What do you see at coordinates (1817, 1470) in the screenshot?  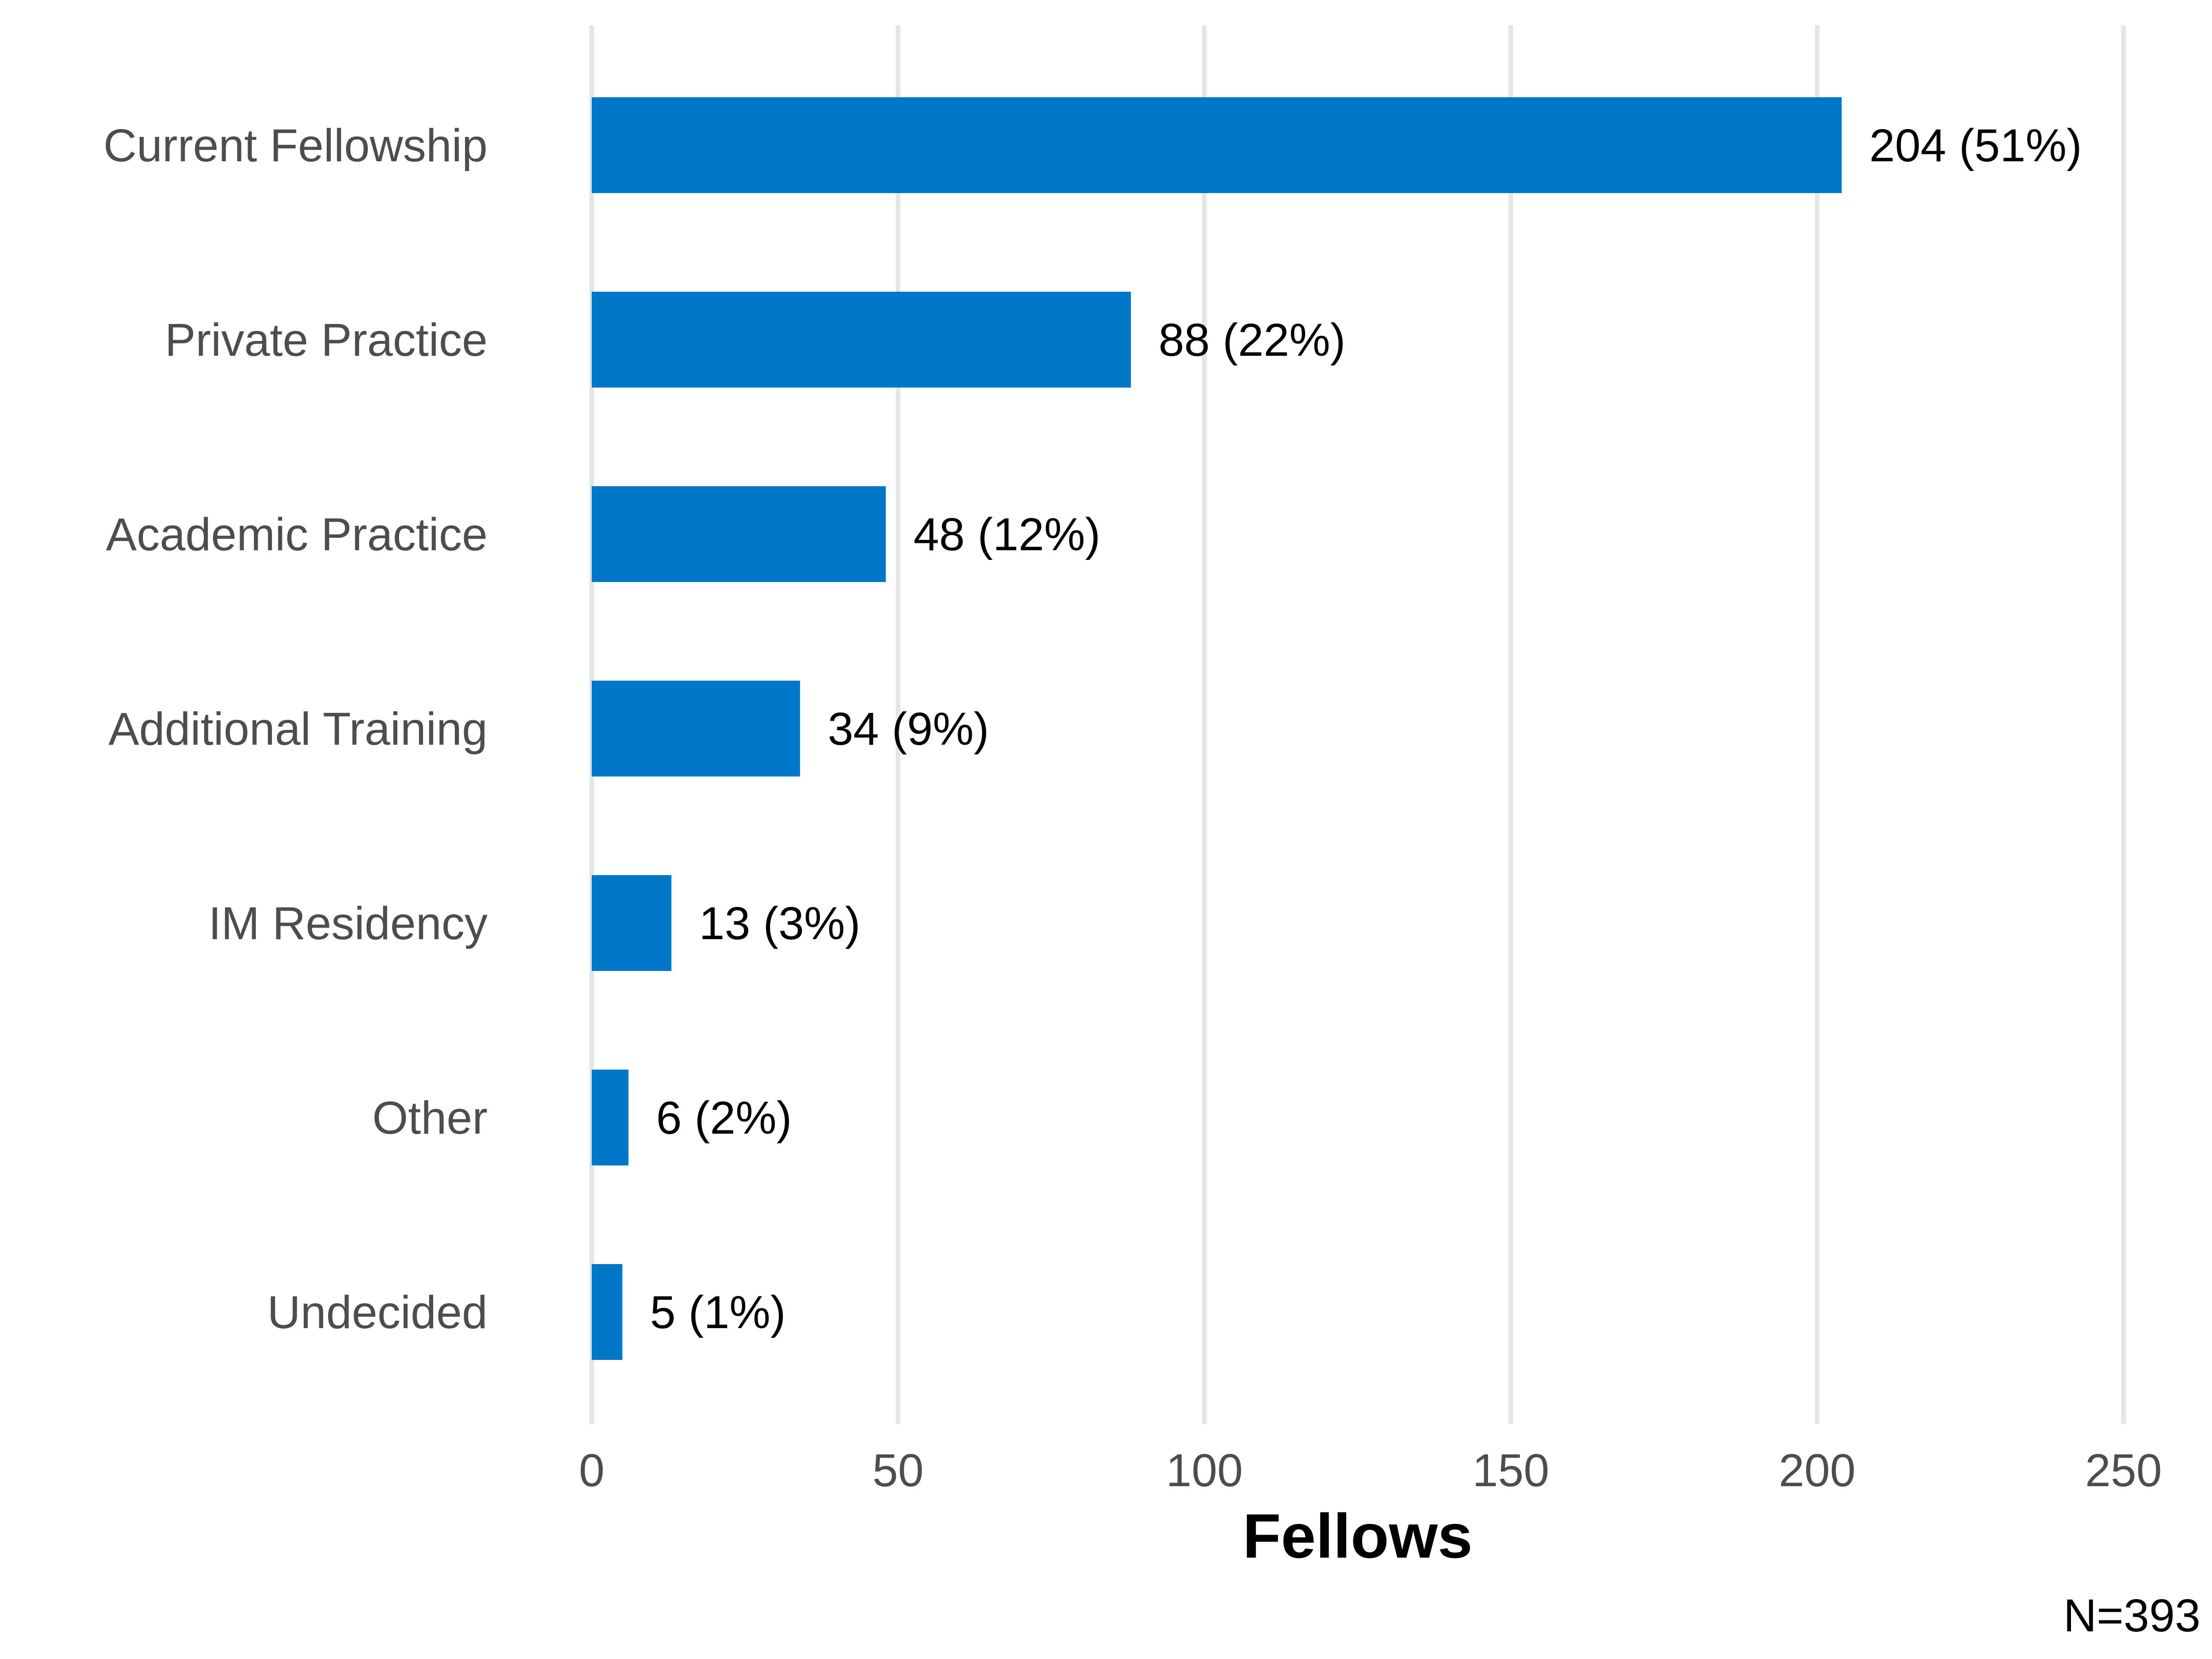 I see `x-tick-label-200: 200` at bounding box center [1817, 1470].